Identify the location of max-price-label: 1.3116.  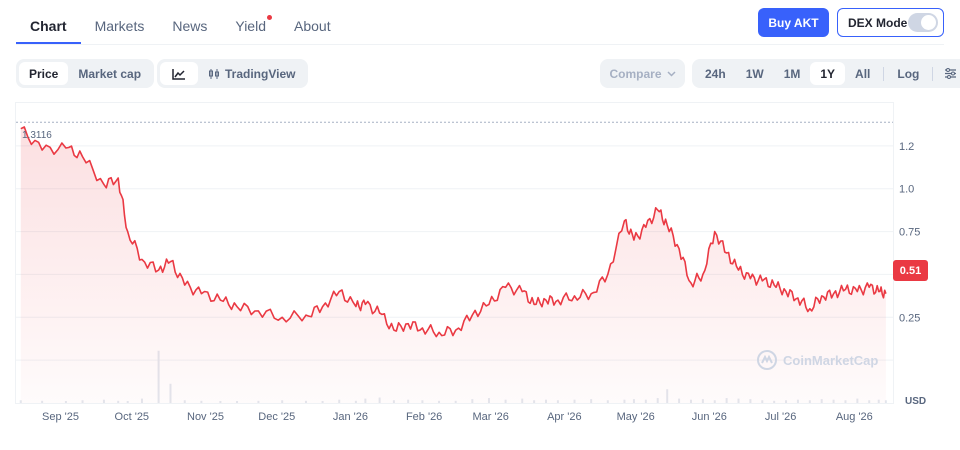
(37, 135).